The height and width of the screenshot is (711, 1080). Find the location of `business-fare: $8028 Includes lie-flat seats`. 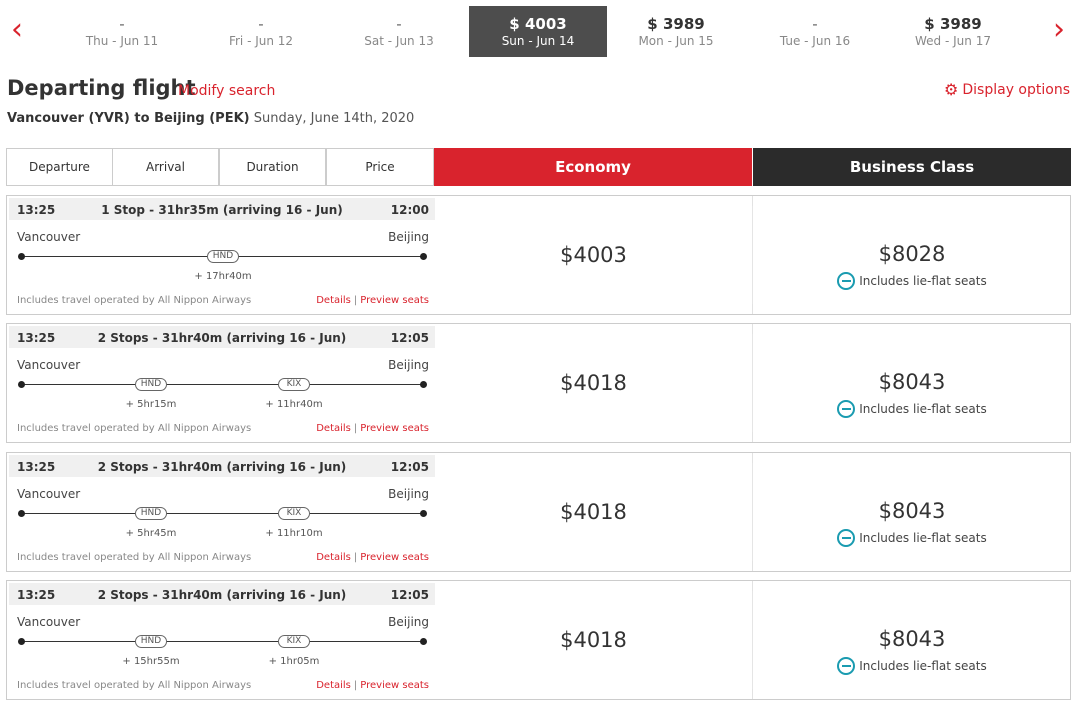

business-fare: $8028 Includes lie-flat seats is located at coordinates (912, 255).